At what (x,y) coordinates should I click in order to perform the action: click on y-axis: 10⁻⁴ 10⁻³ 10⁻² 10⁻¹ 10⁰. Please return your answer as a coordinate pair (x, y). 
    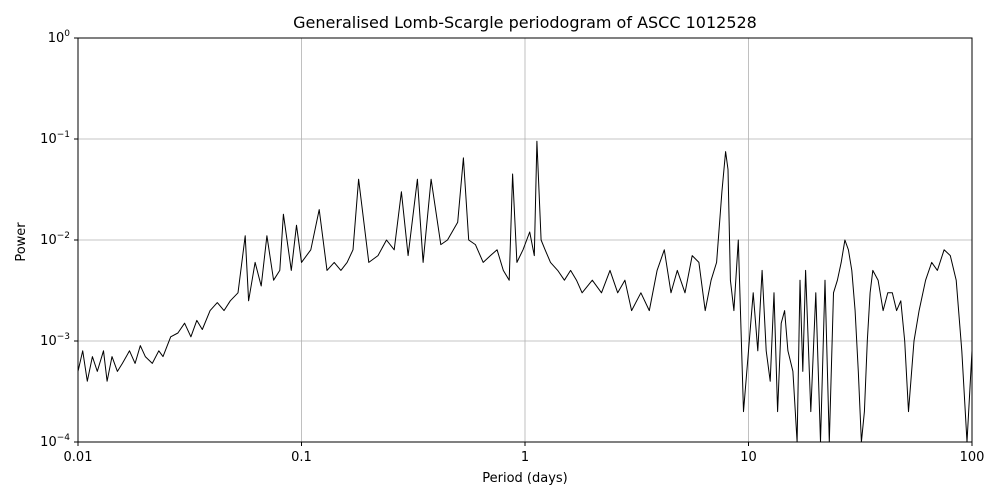
    Looking at the image, I should click on (59, 239).